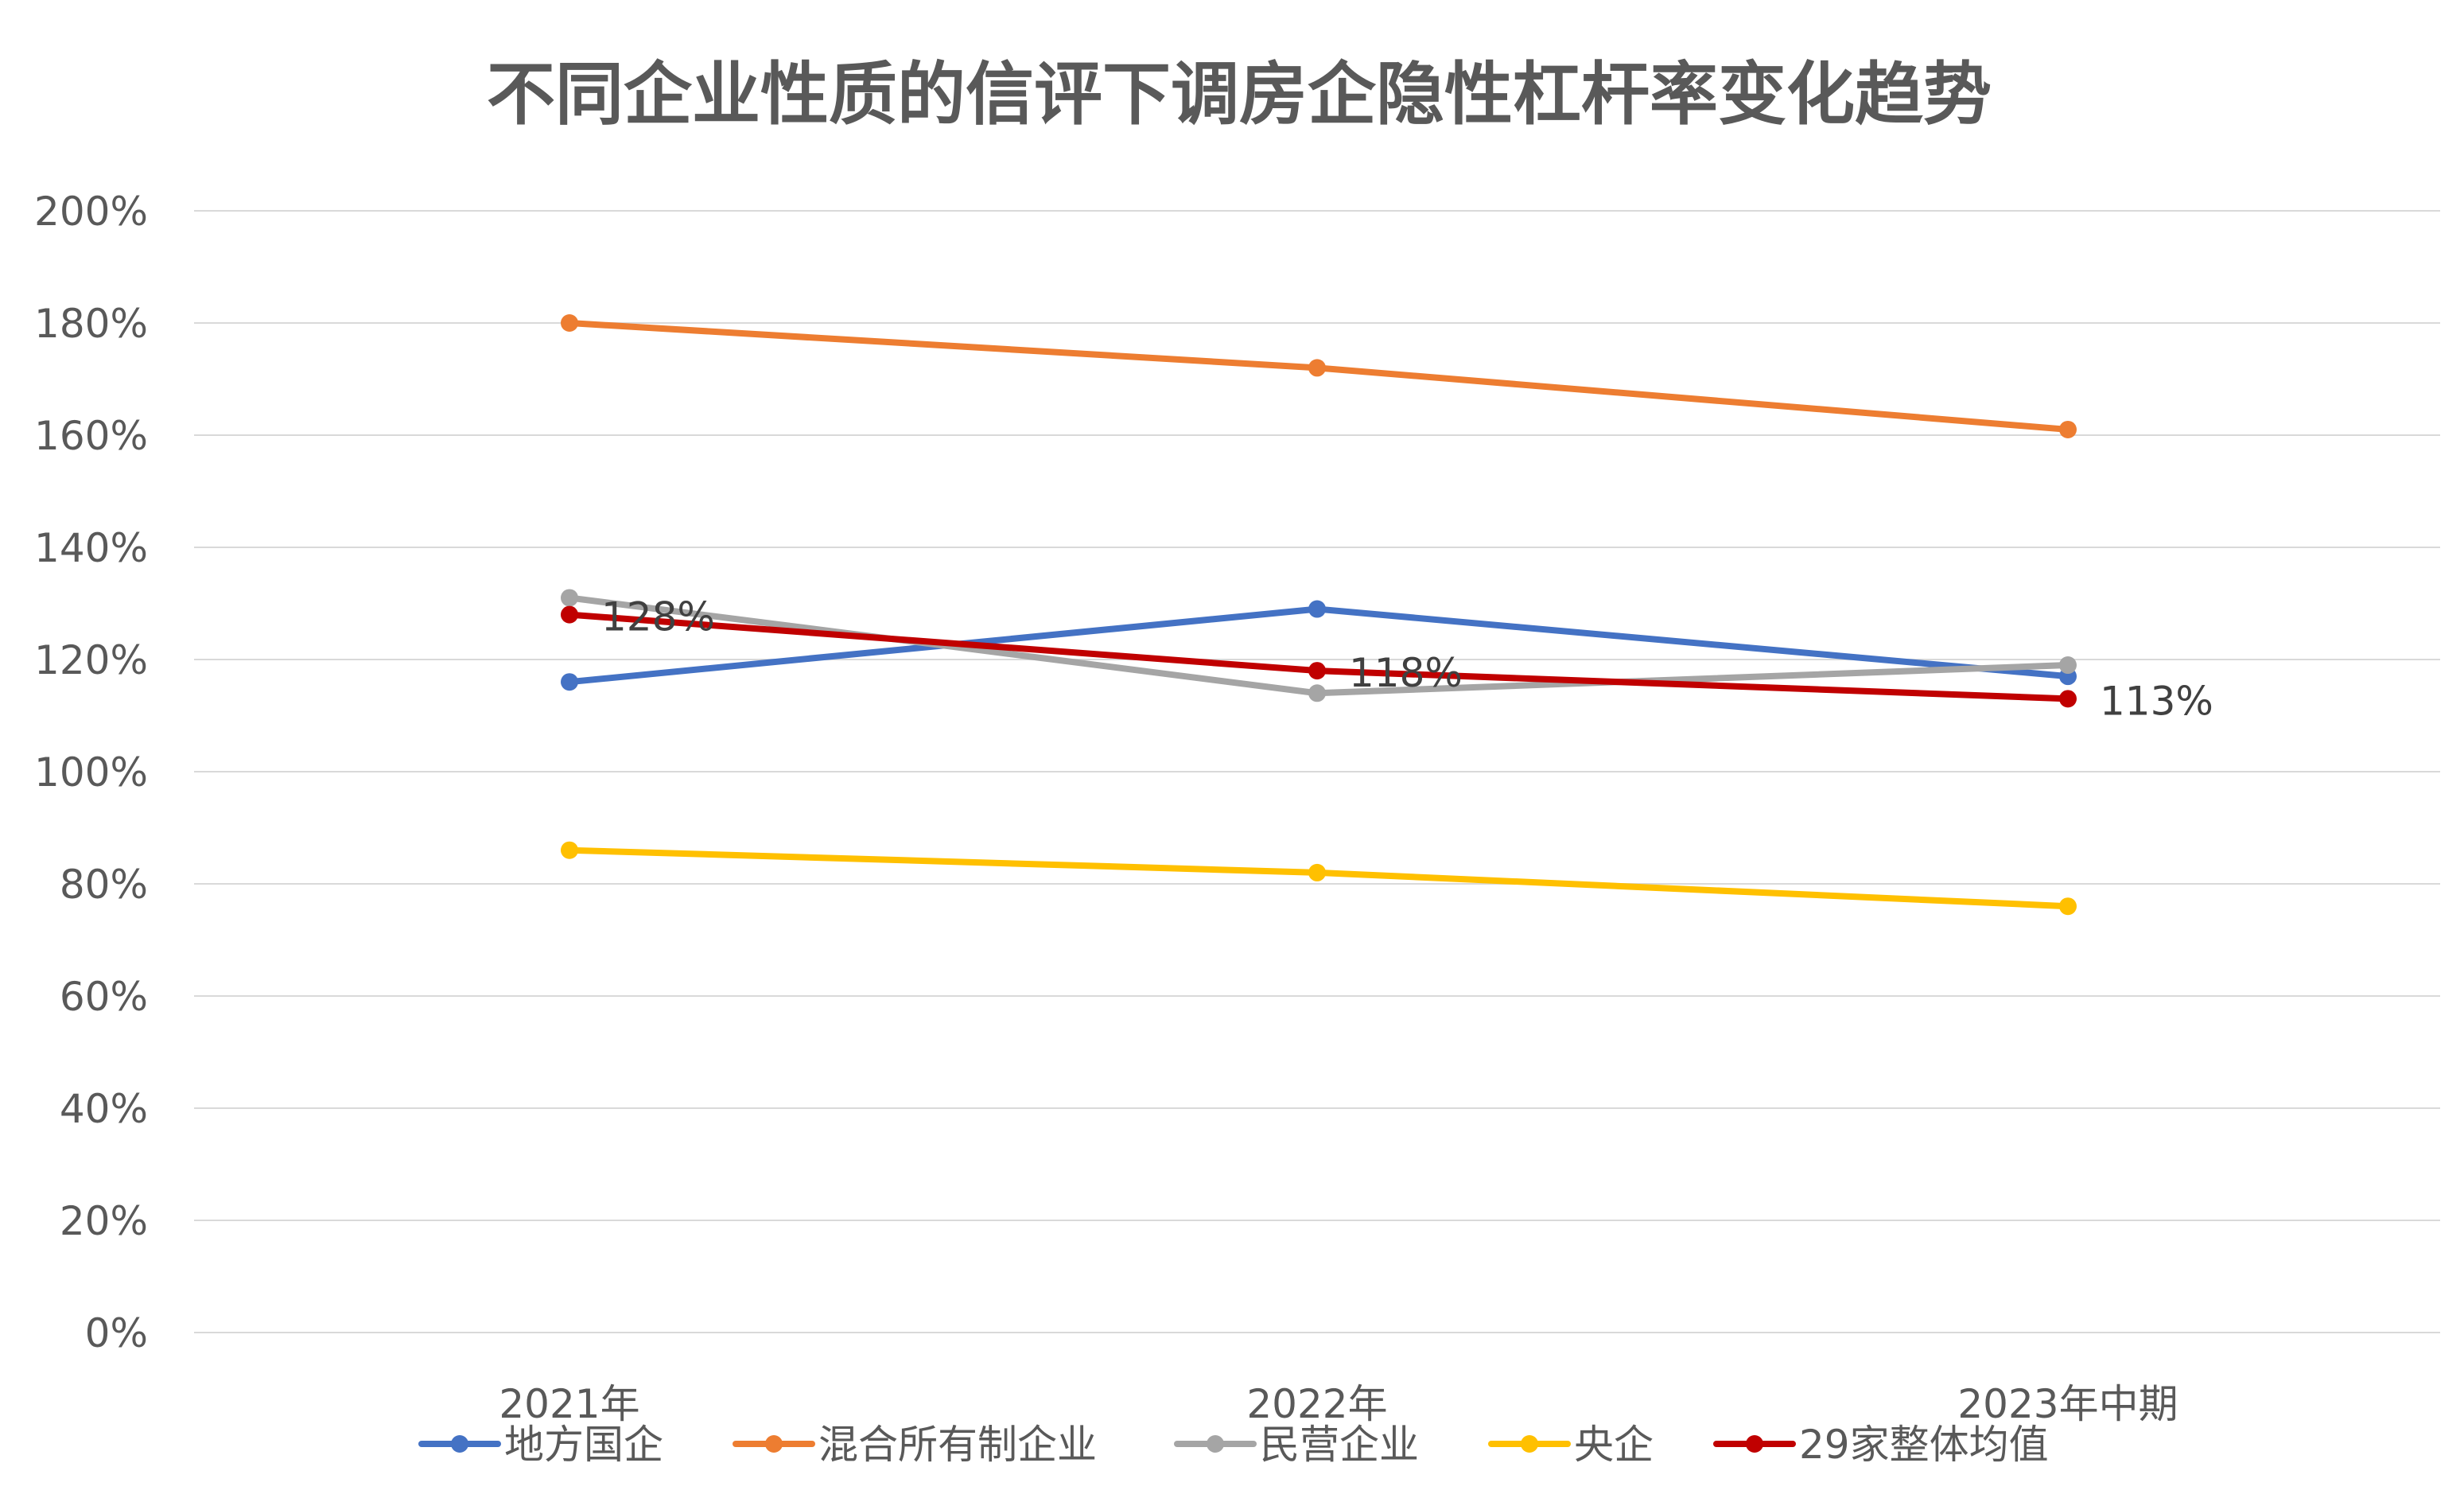 The image size is (2464, 1498). What do you see at coordinates (1316, 1404) in the screenshot?
I see `x-tick-label: 2022年` at bounding box center [1316, 1404].